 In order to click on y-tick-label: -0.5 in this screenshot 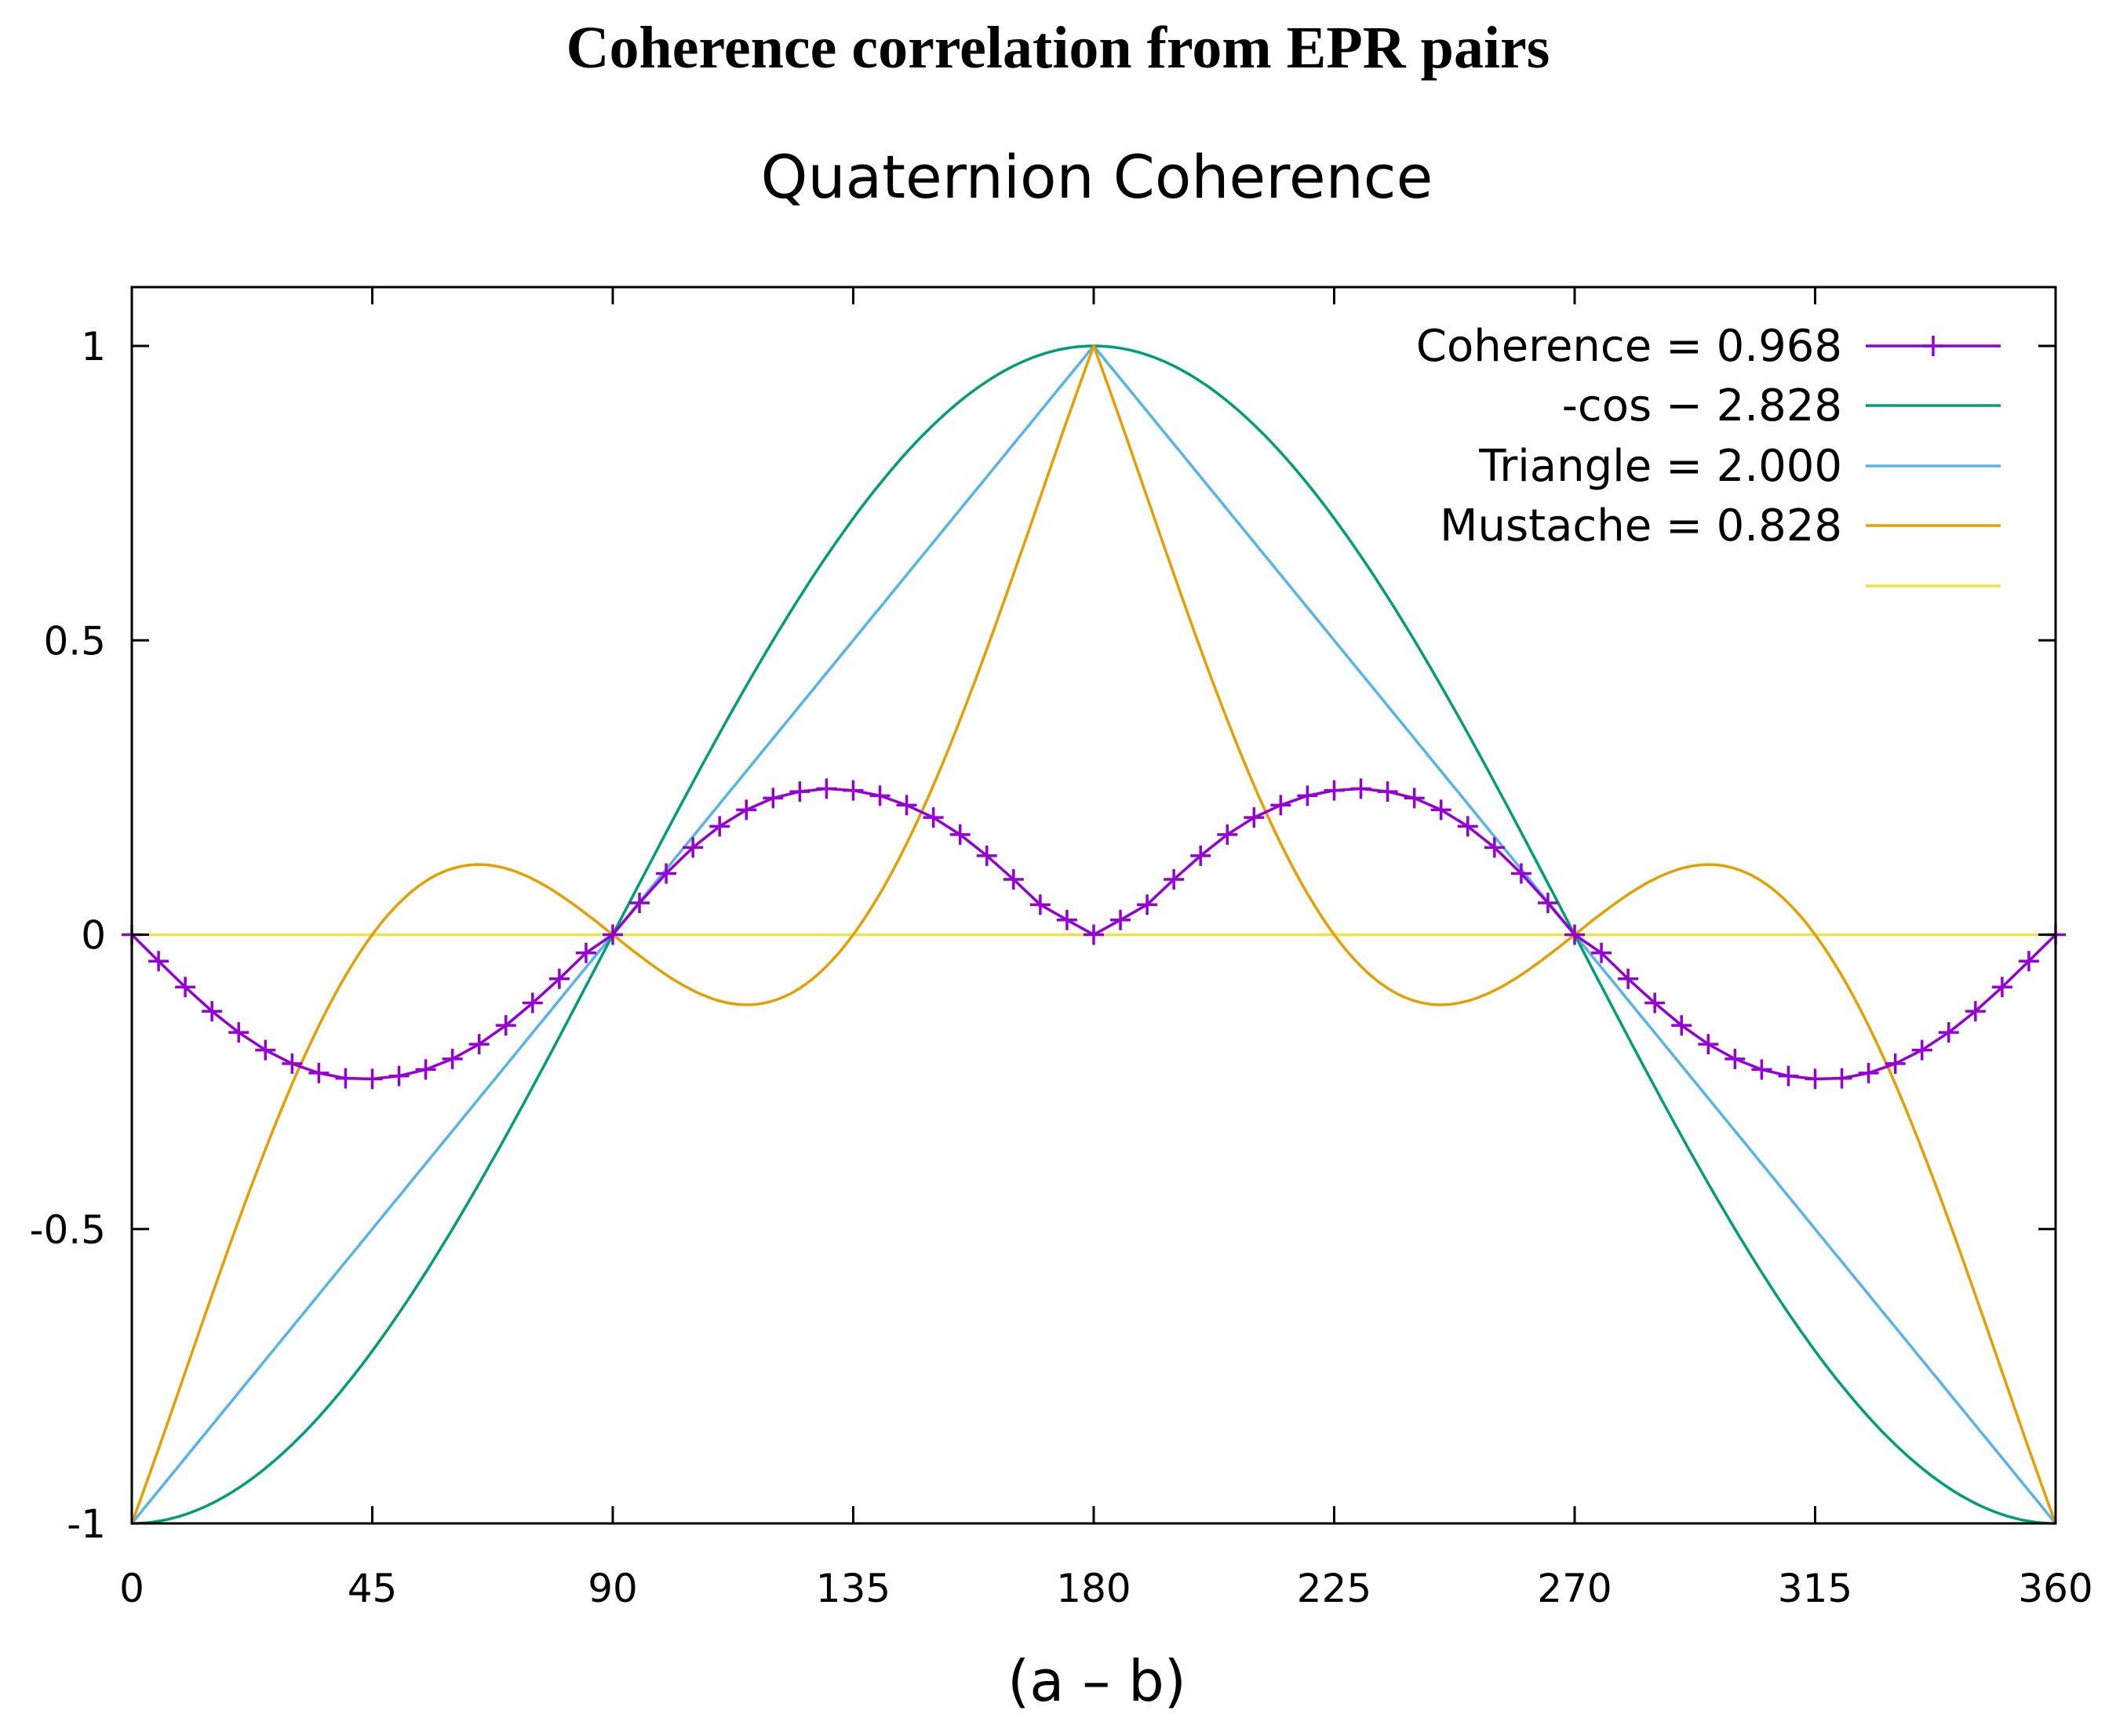, I will do `click(67, 1230)`.